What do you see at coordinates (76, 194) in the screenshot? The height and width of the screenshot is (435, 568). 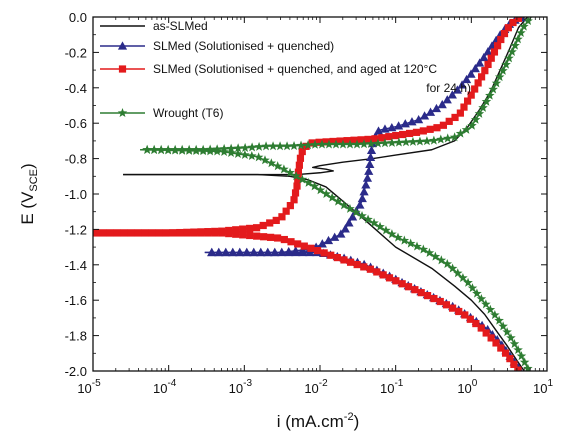 I see `y-tick-label: -1.0` at bounding box center [76, 194].